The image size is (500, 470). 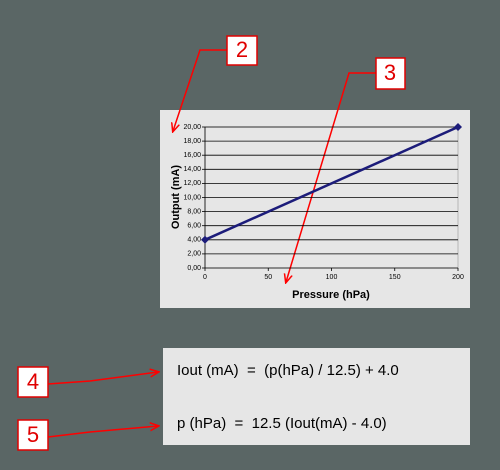 What do you see at coordinates (205, 277) in the screenshot?
I see `x-tick-label: 0` at bounding box center [205, 277].